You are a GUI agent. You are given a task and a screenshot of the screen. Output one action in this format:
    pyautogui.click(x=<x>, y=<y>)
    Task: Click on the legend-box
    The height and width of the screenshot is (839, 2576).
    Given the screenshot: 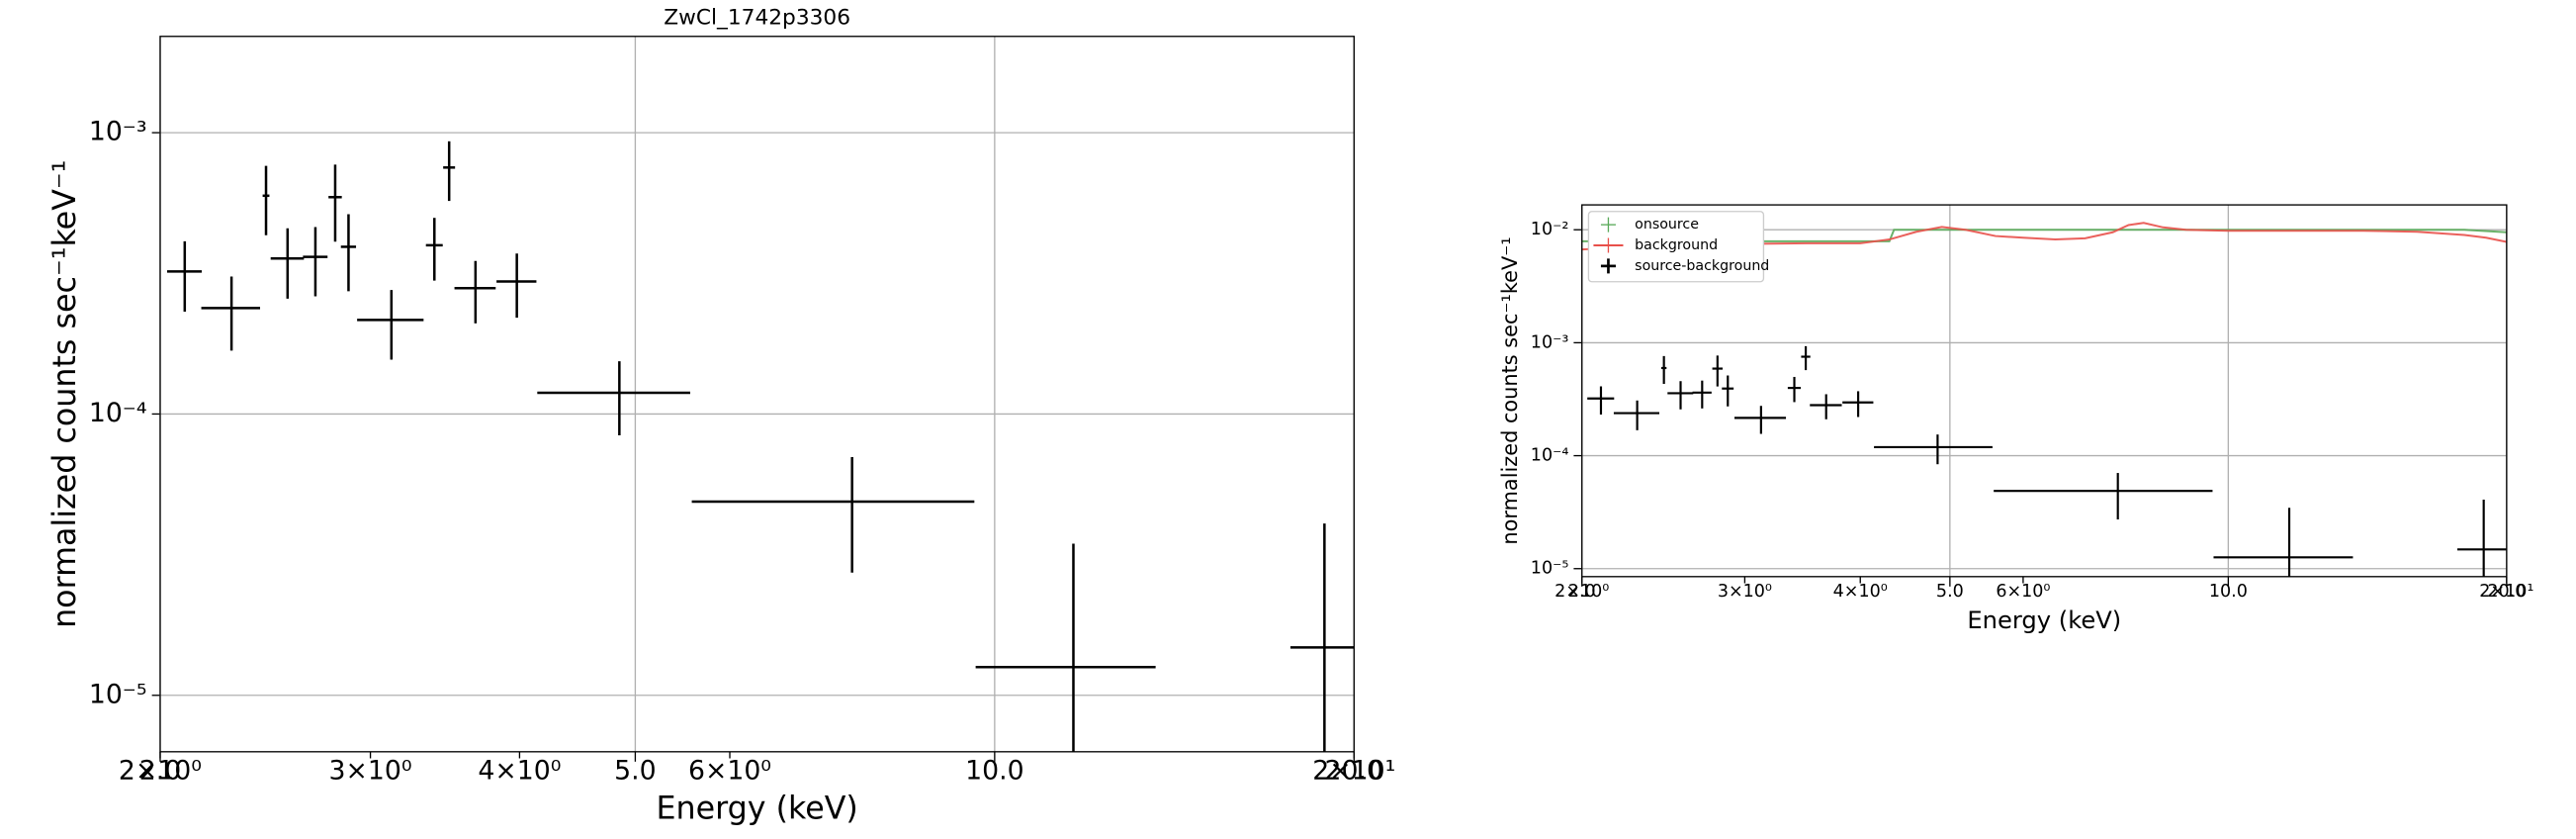 What is the action you would take?
    pyautogui.click(x=1676, y=247)
    